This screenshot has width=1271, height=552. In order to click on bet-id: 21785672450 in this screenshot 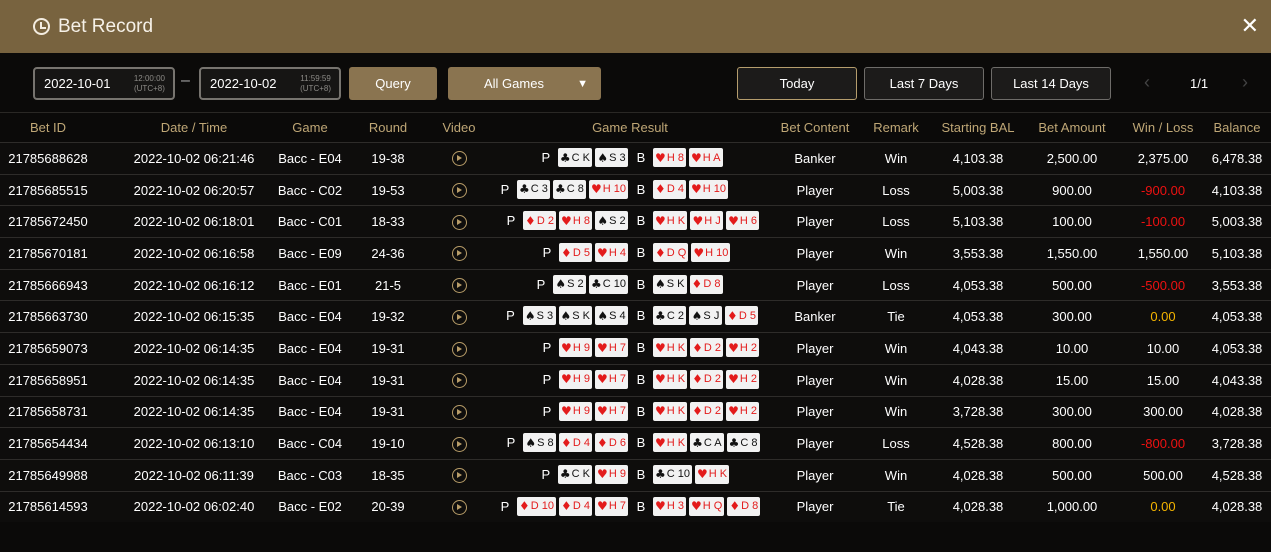, I will do `click(48, 222)`.